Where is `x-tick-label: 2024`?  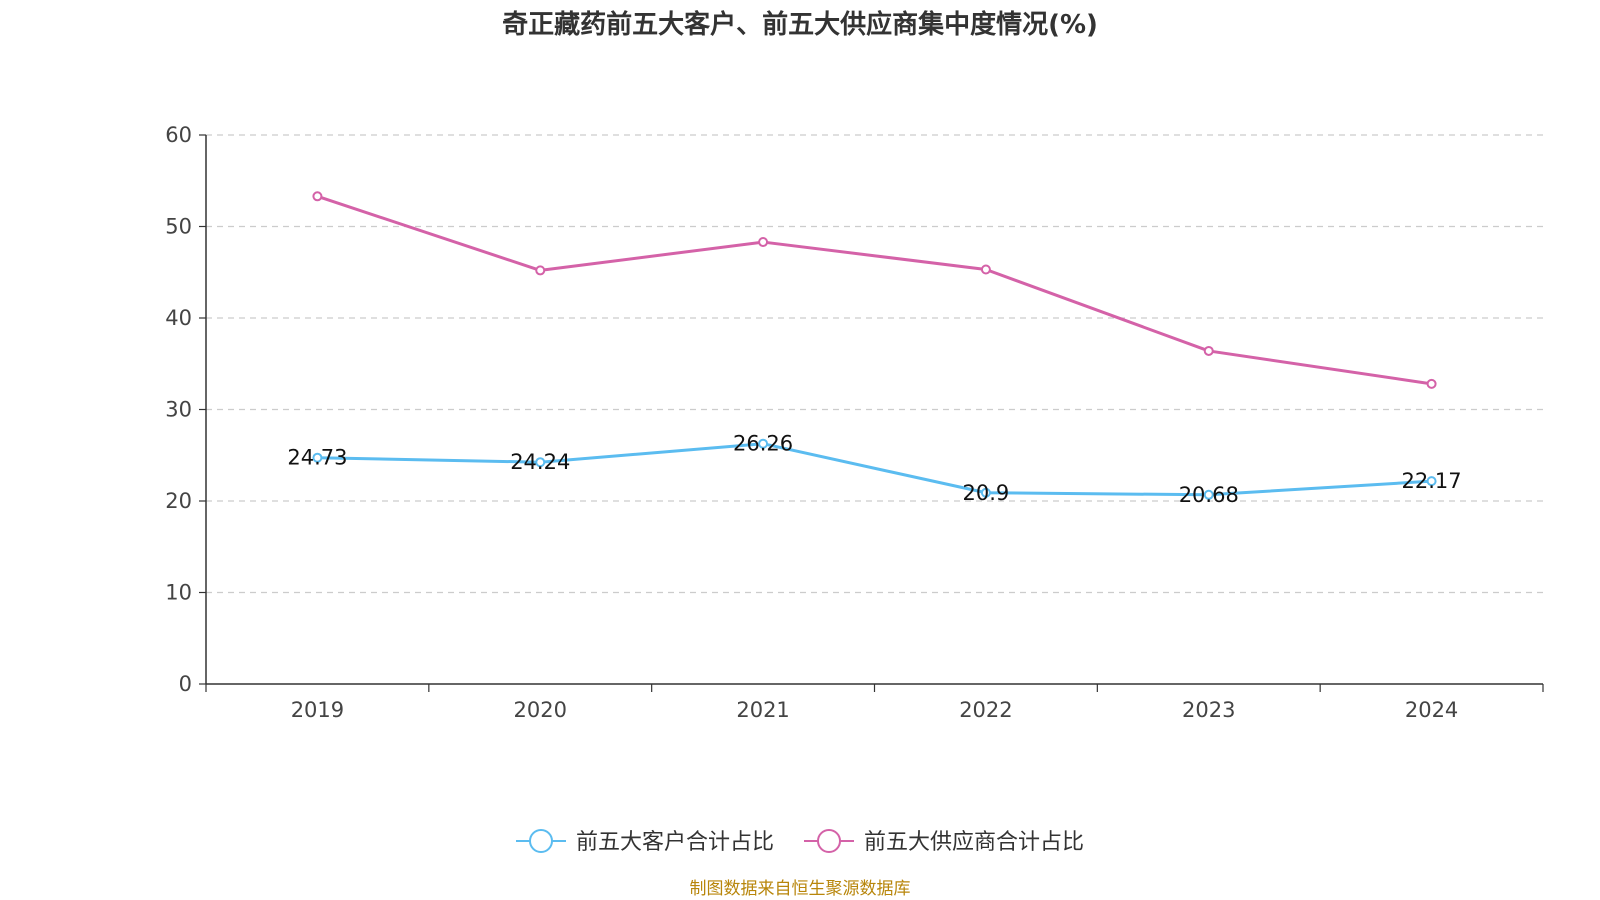 x-tick-label: 2024 is located at coordinates (1431, 710).